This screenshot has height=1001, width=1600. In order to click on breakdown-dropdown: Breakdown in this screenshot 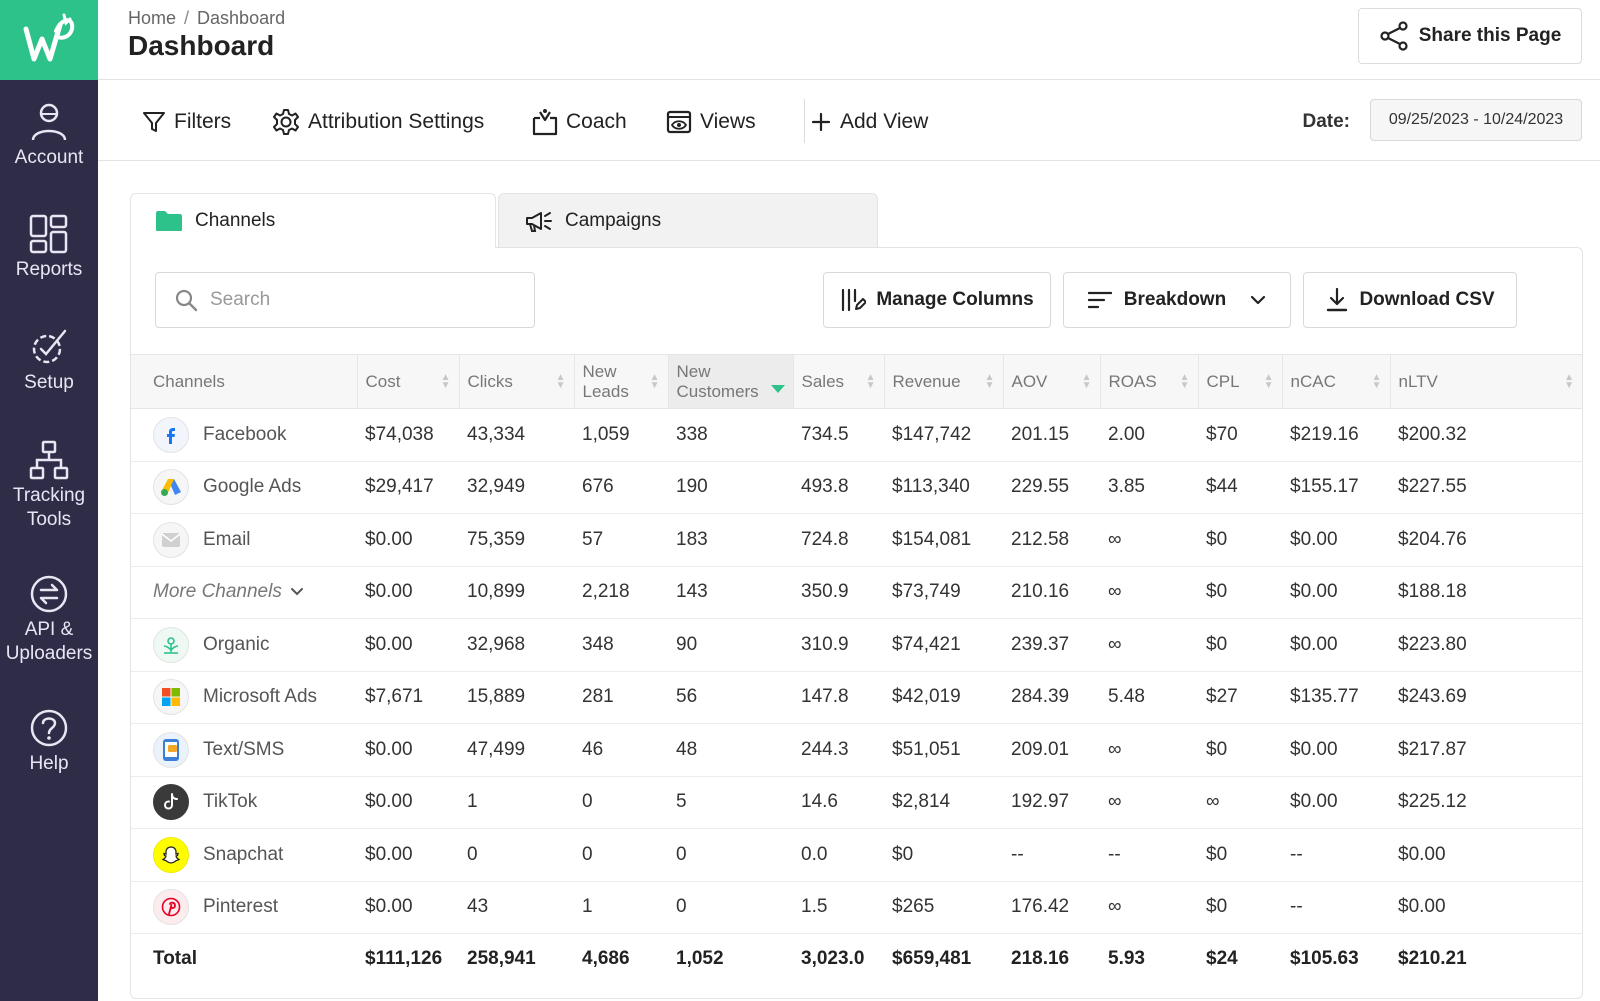, I will do `click(1177, 300)`.